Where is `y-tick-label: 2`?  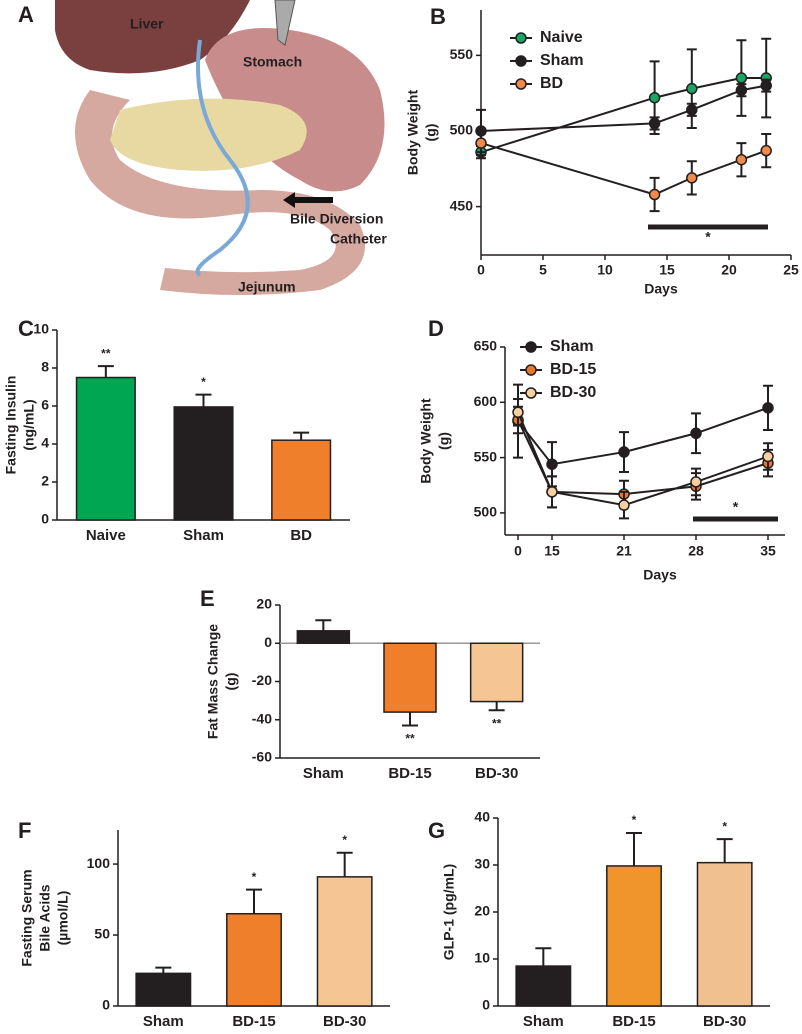
y-tick-label: 2 is located at coordinates (45, 481).